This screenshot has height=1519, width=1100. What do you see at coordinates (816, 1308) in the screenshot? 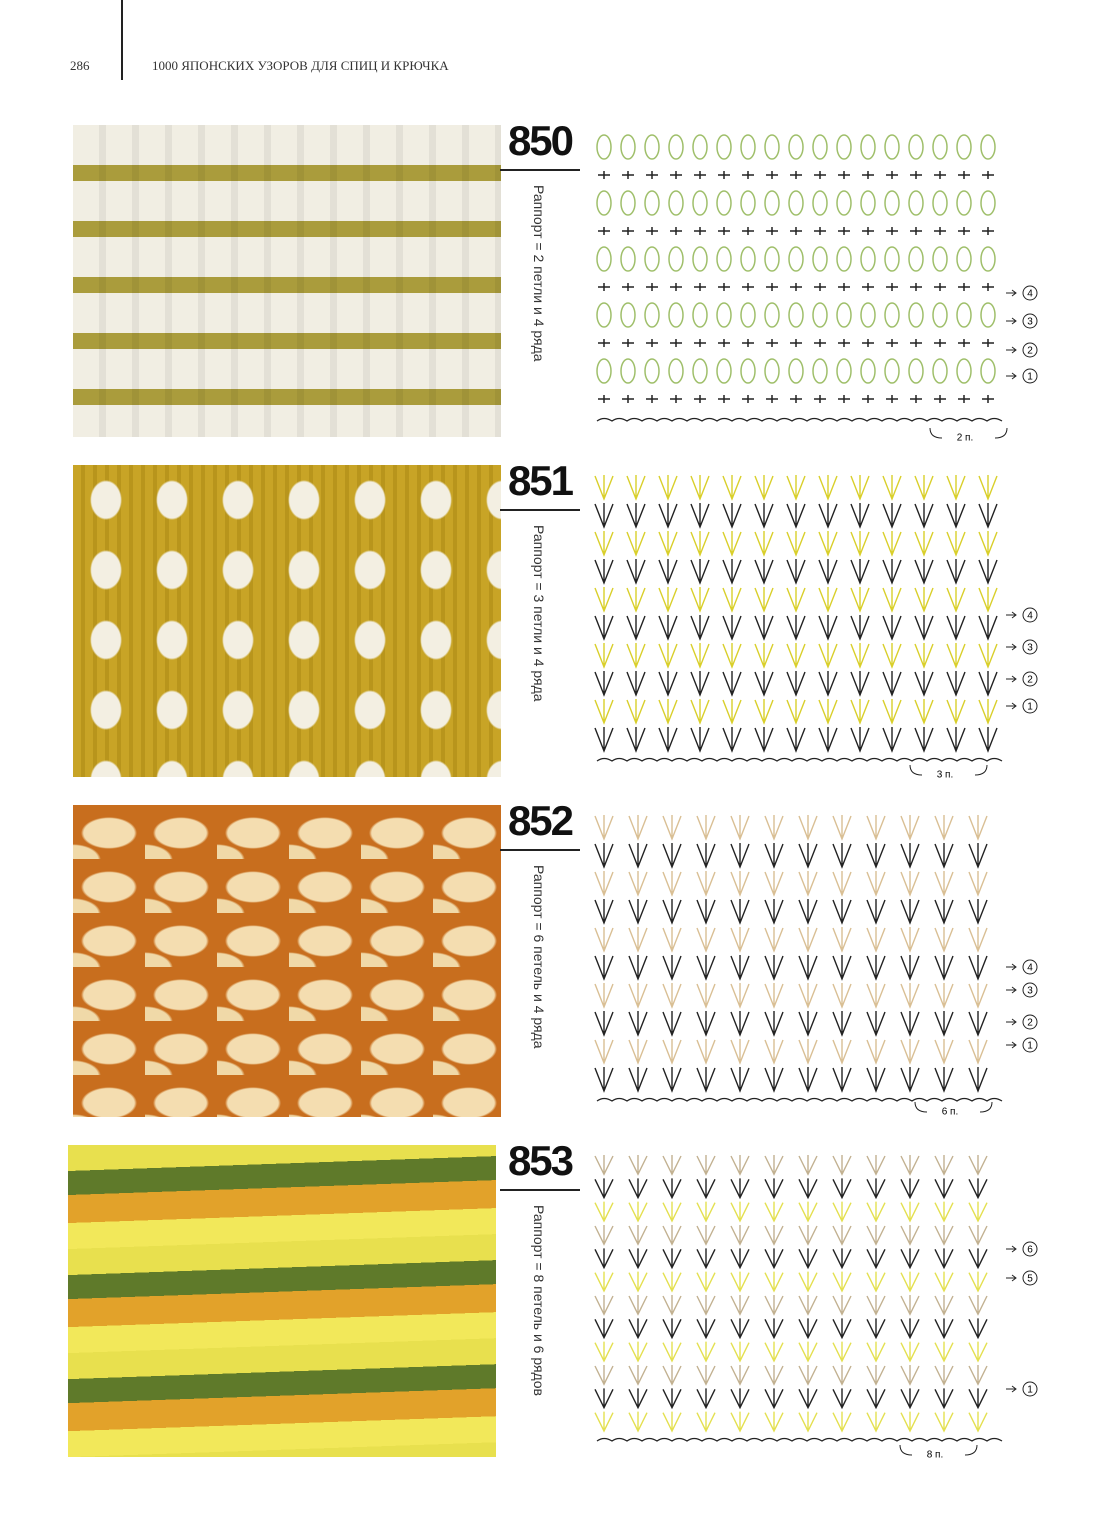
I see `stitch-diagram: 8 п. 6 5 1` at bounding box center [816, 1308].